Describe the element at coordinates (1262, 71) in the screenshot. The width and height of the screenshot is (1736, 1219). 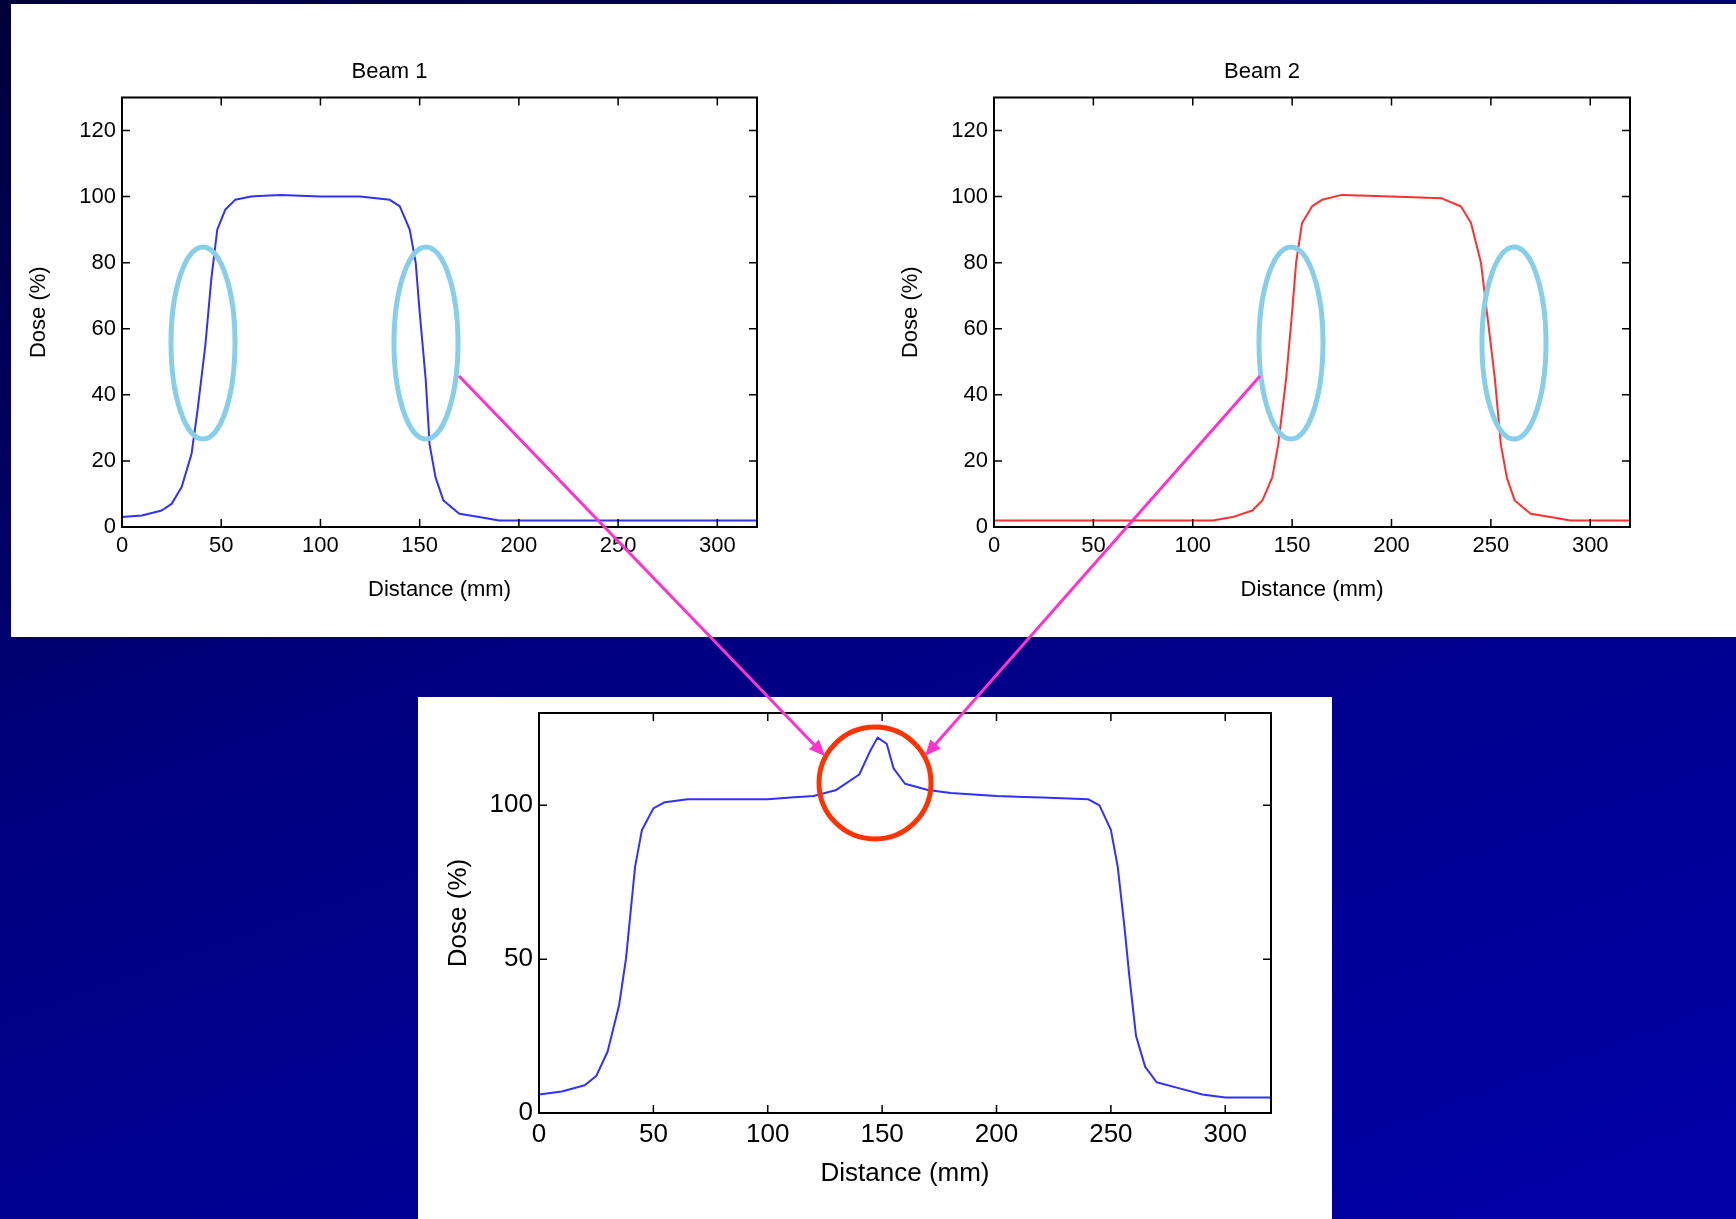
I see `chart-title: Beam 2` at that location.